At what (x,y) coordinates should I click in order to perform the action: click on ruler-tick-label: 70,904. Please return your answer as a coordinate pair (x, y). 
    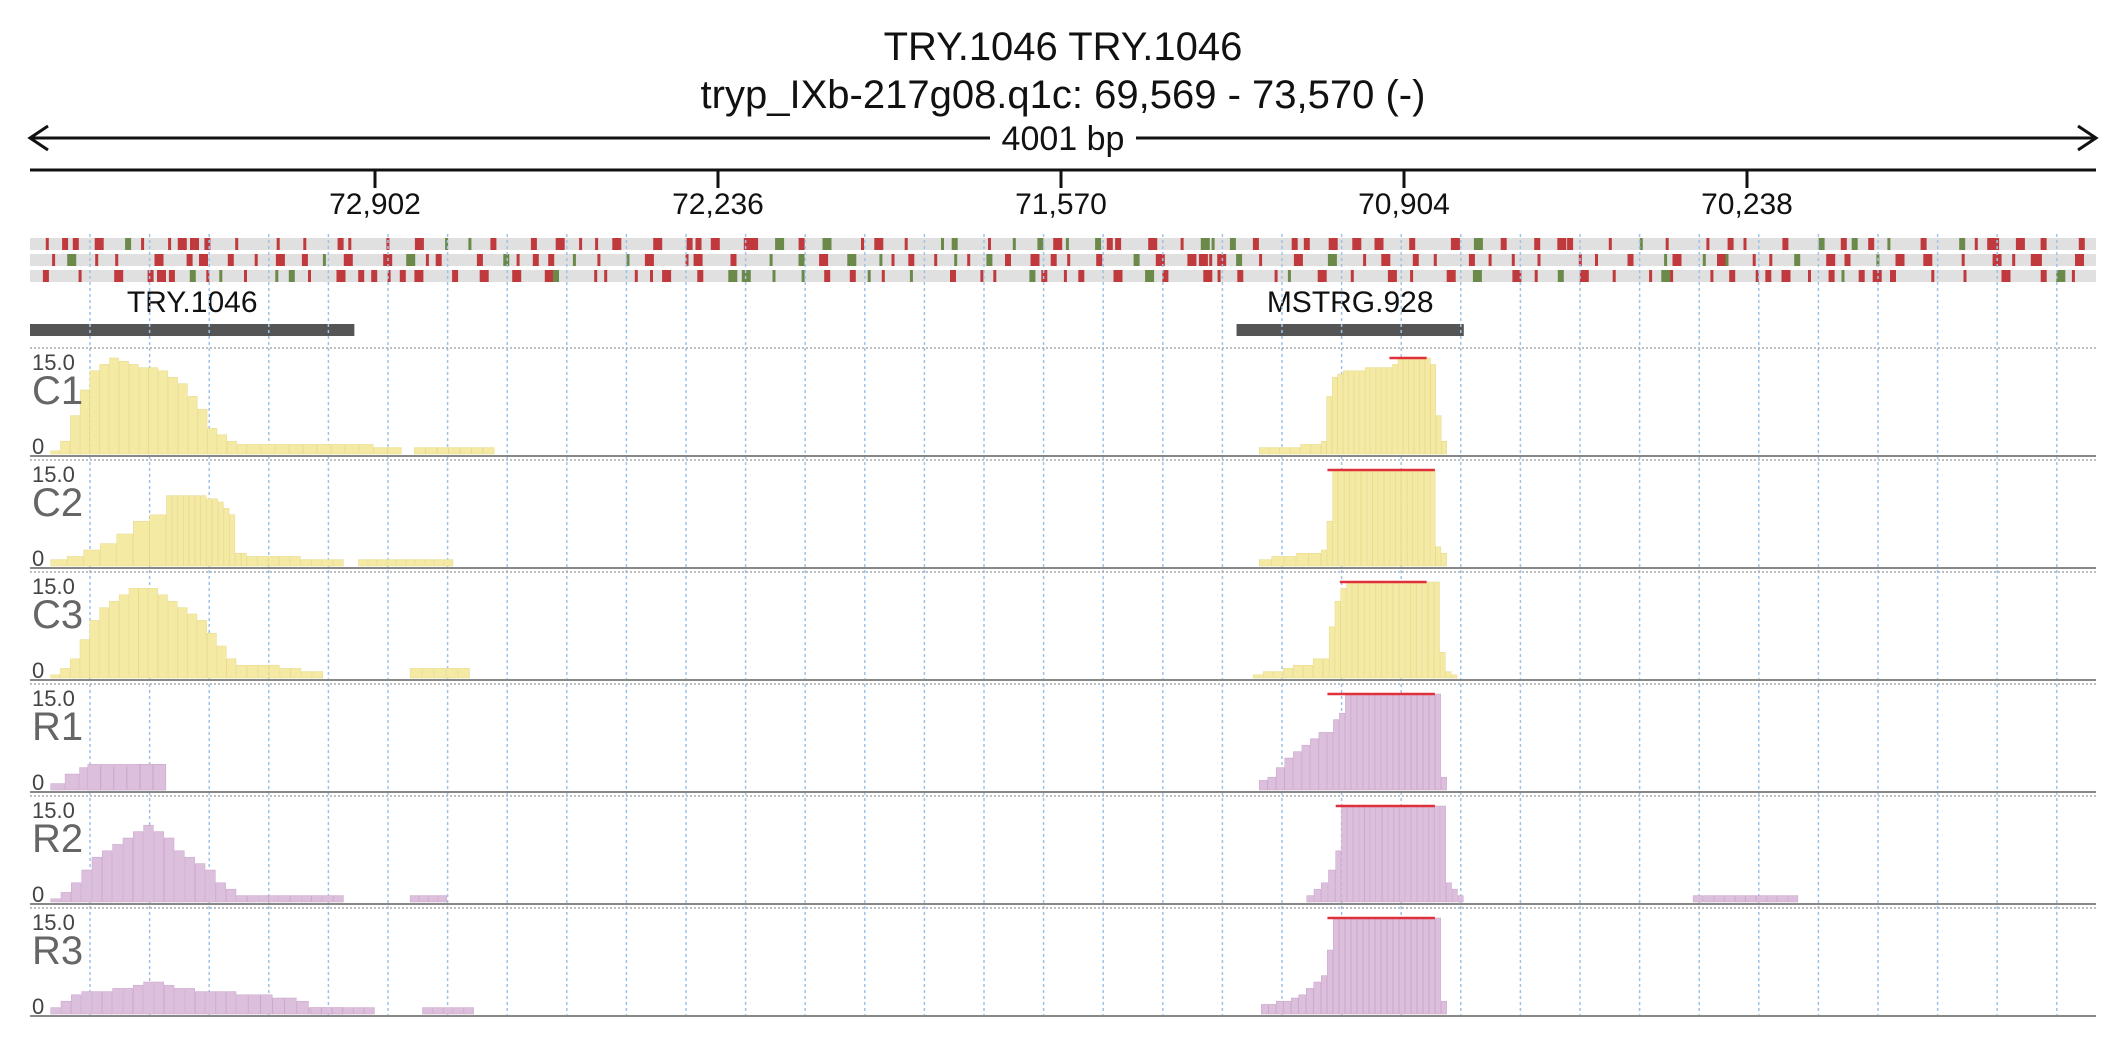
    Looking at the image, I should click on (1404, 204).